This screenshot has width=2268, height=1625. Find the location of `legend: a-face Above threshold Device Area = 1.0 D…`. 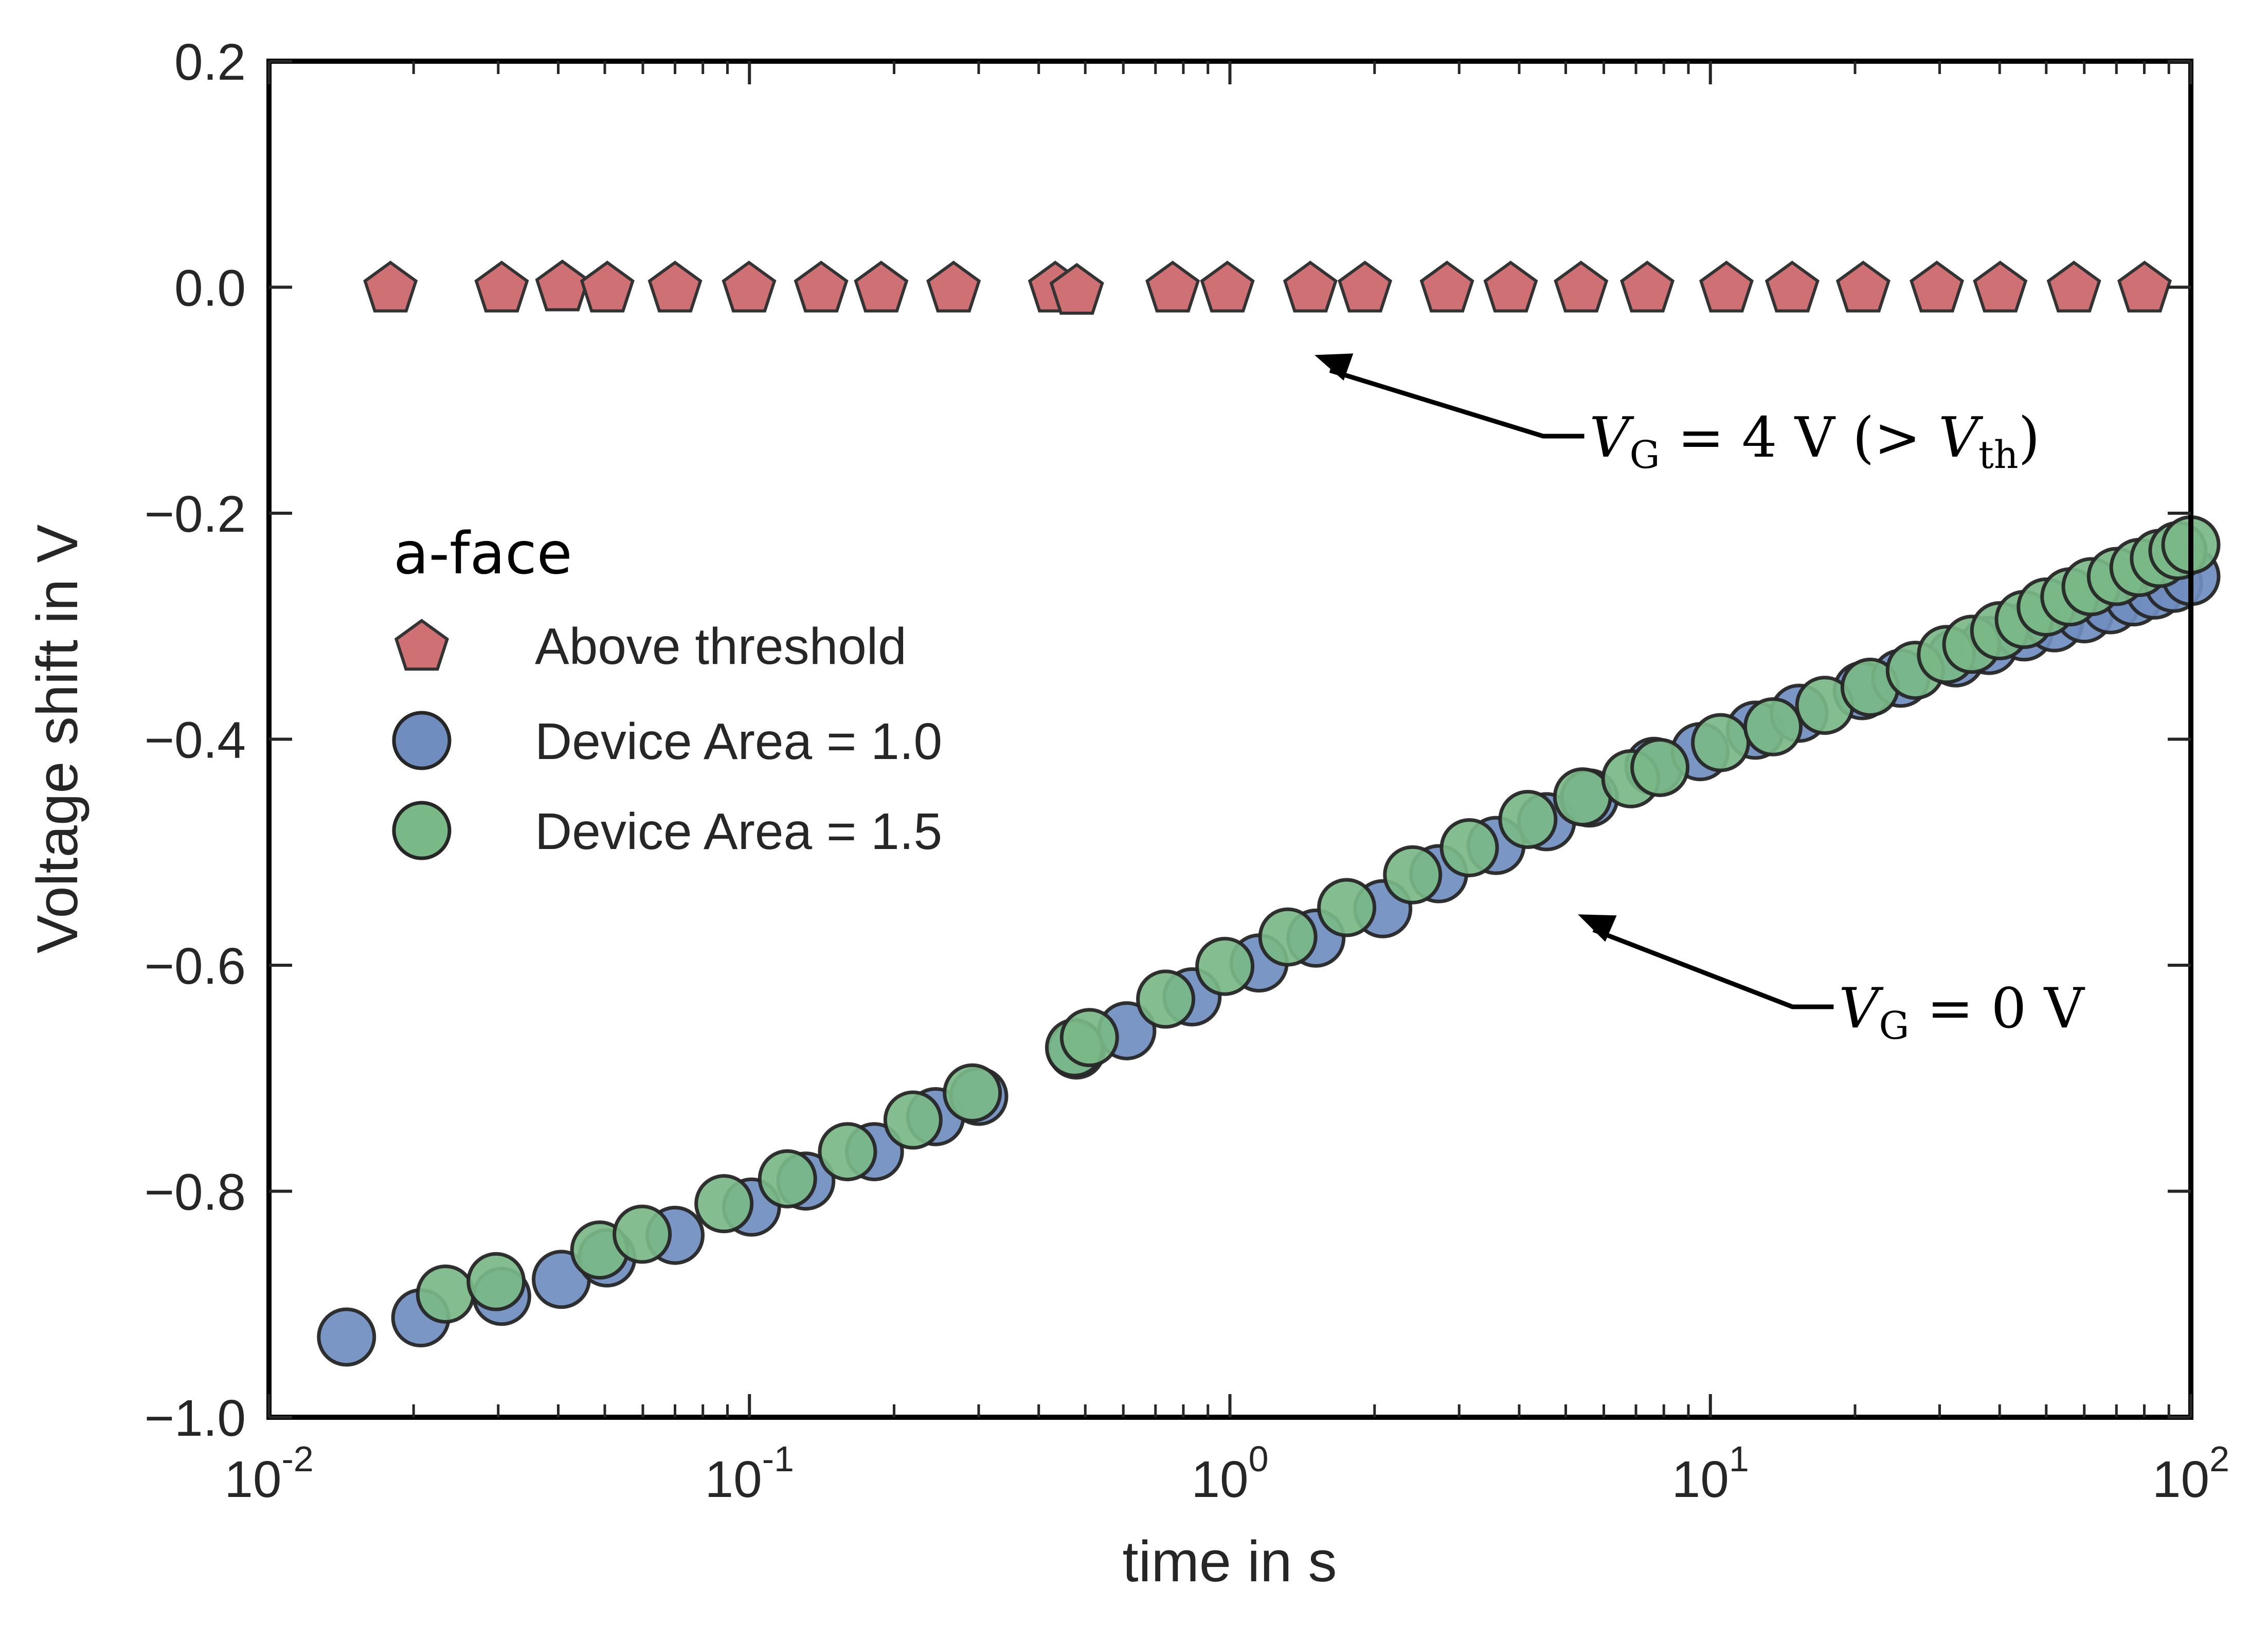

legend: a-face Above threshold Device Area = 1.0 D… is located at coordinates (667, 690).